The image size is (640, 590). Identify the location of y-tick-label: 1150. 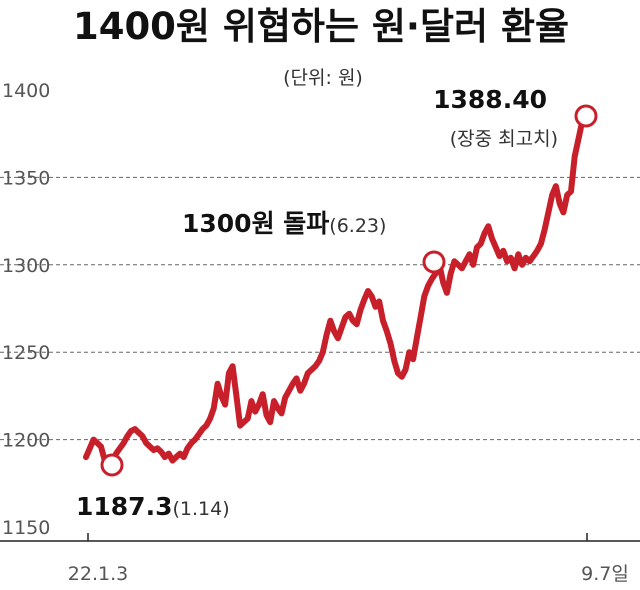
(26, 528).